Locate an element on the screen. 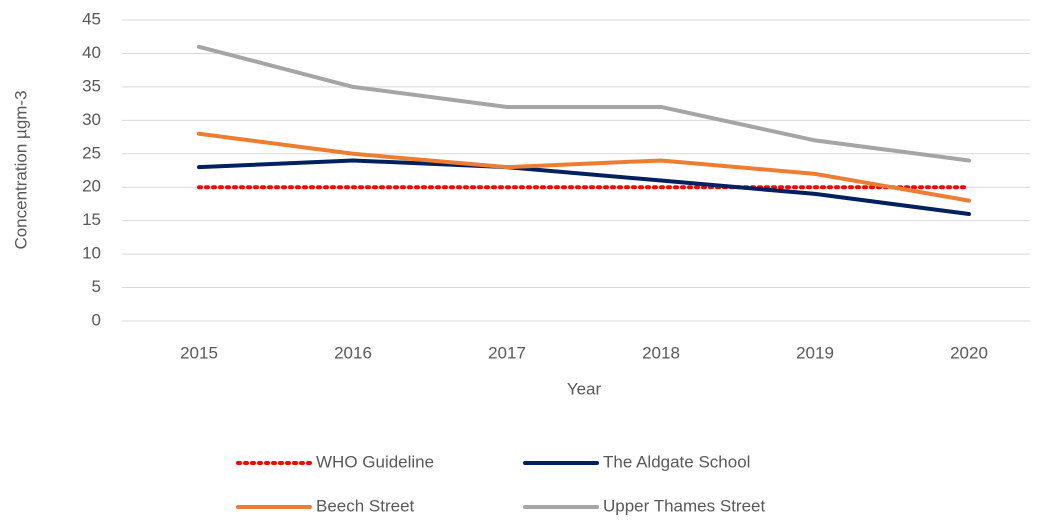  legend-label: Upper Thames Street is located at coordinates (684, 505).